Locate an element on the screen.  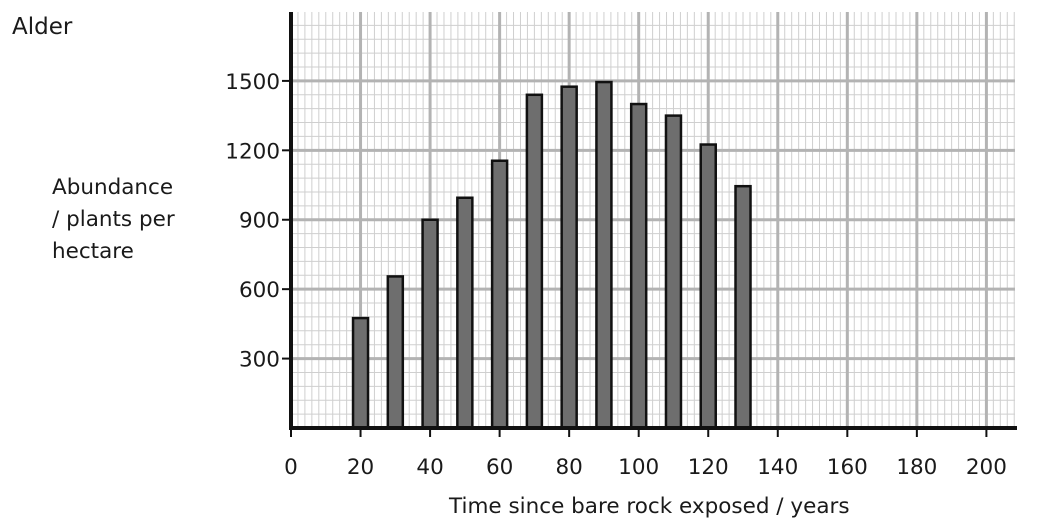
x-axis-label: Time since bare rock exposed / years is located at coordinates (649, 506).